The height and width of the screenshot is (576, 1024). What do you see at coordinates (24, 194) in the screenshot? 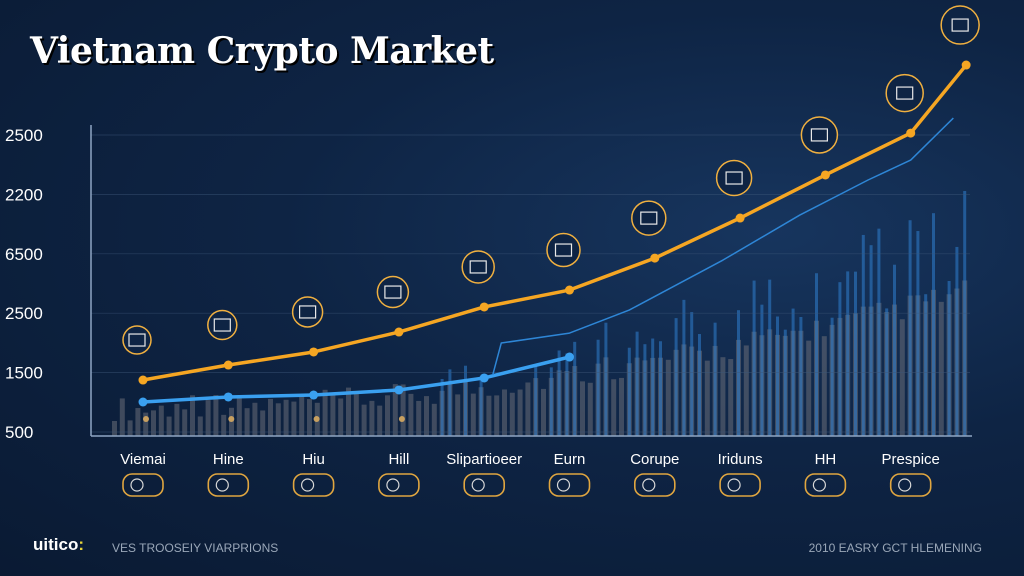
I see `y-tick-label: 2200` at bounding box center [24, 194].